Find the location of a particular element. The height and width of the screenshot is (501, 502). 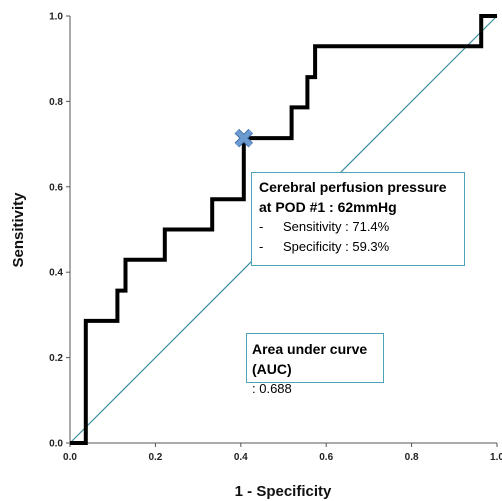

cutoff-title-line1: Cerebral perfusion pressure is located at coordinates (353, 187).